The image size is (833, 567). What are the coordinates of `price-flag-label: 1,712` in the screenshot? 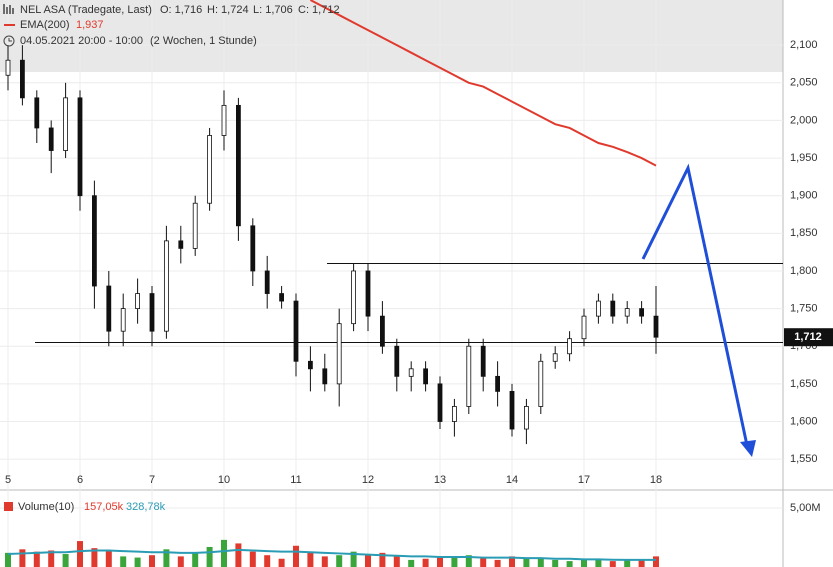 It's located at (808, 337).